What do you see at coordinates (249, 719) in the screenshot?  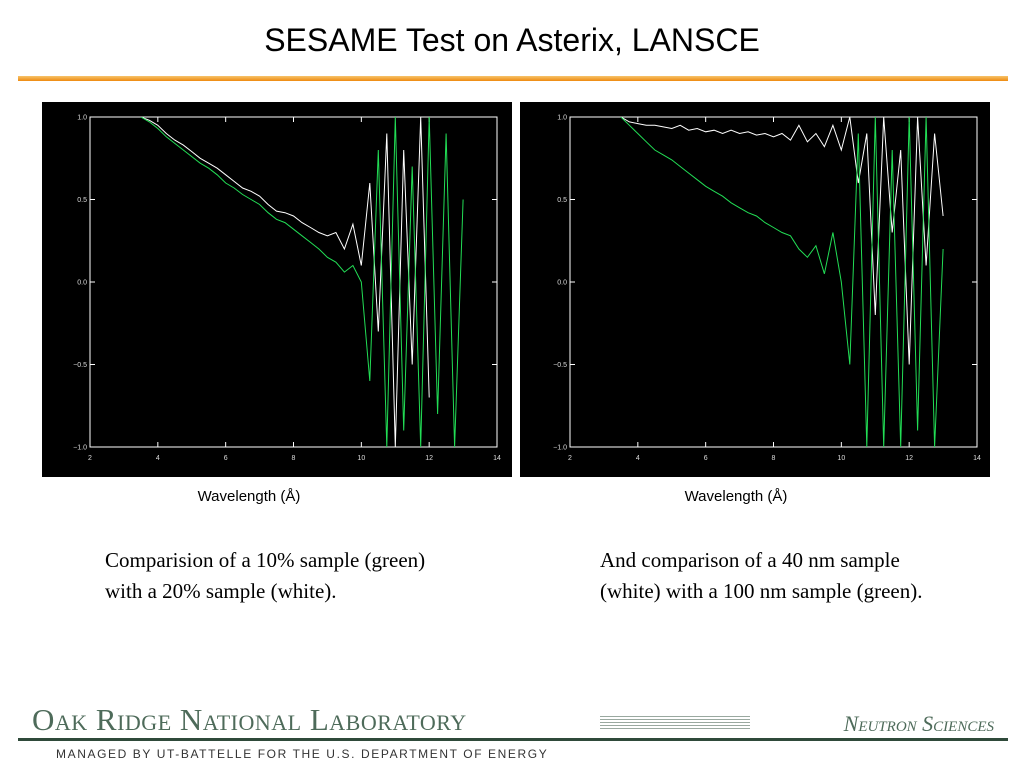 I see `footer-logo: Oak Ridge National Laboratory` at bounding box center [249, 719].